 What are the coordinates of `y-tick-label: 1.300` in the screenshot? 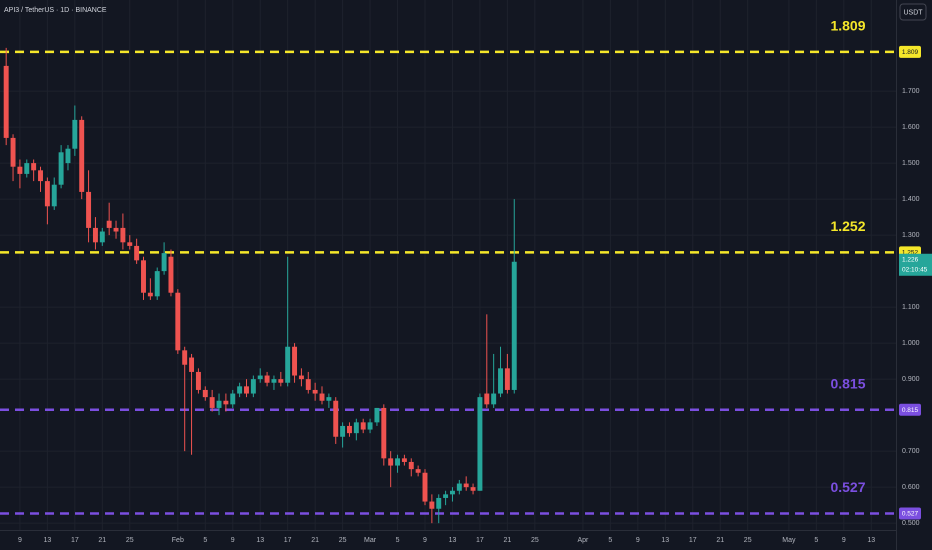 It's located at (911, 235).